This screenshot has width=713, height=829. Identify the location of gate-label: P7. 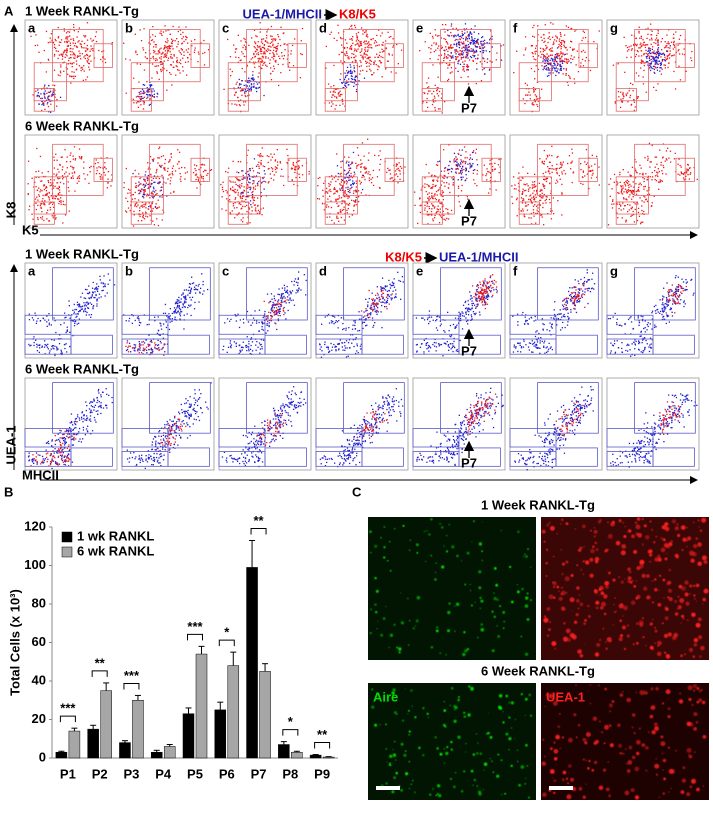
(469, 107).